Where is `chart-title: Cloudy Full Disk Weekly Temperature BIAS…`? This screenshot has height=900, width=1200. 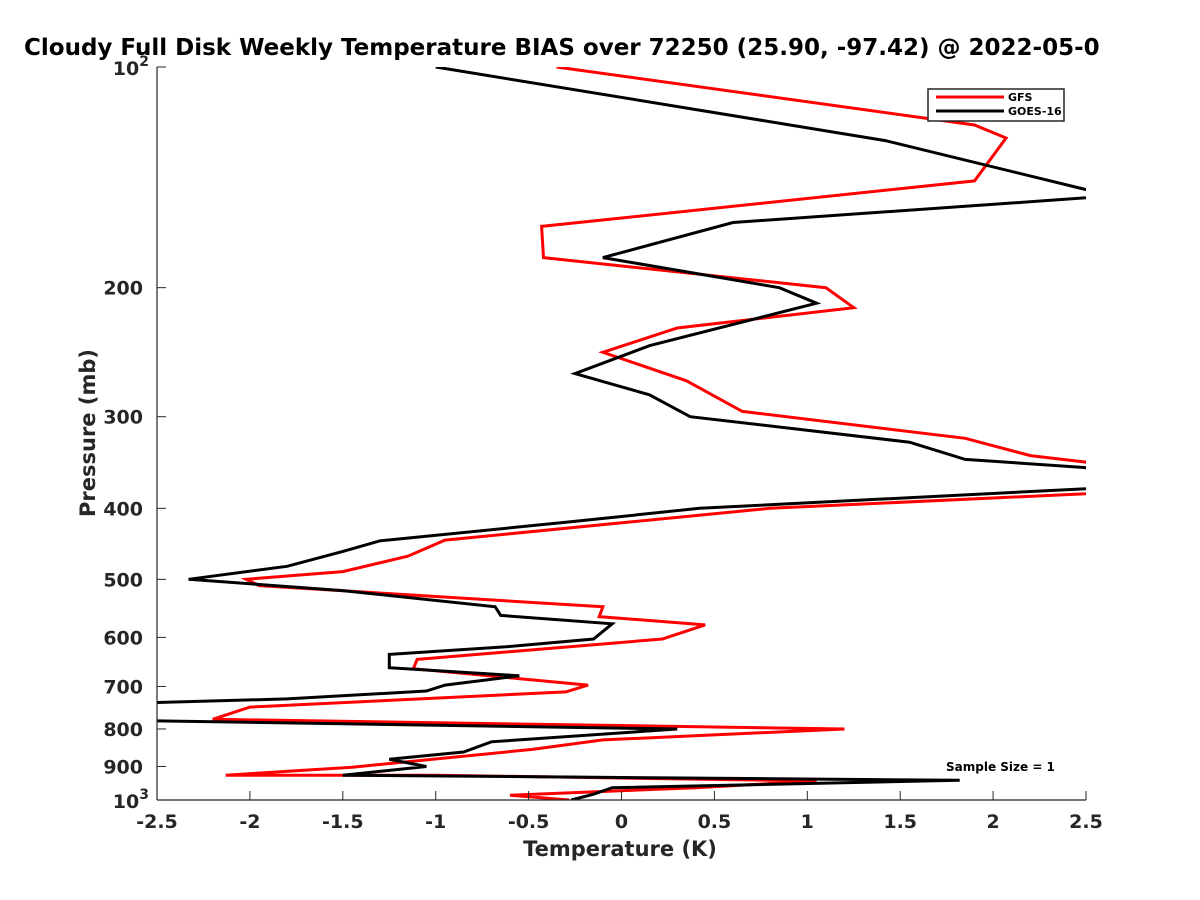
chart-title: Cloudy Full Disk Weekly Temperature BIAS… is located at coordinates (562, 48).